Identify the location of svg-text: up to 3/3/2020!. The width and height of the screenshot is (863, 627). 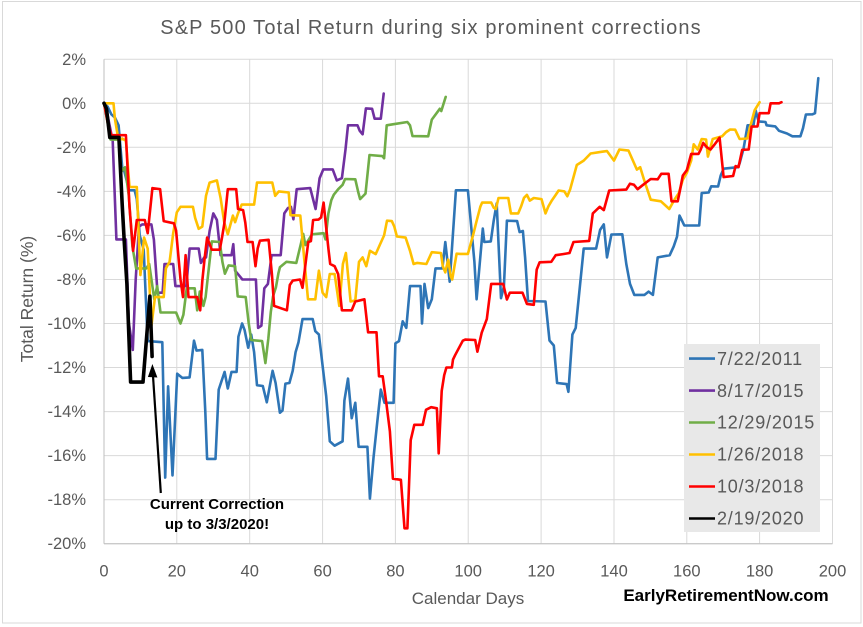
(217, 524).